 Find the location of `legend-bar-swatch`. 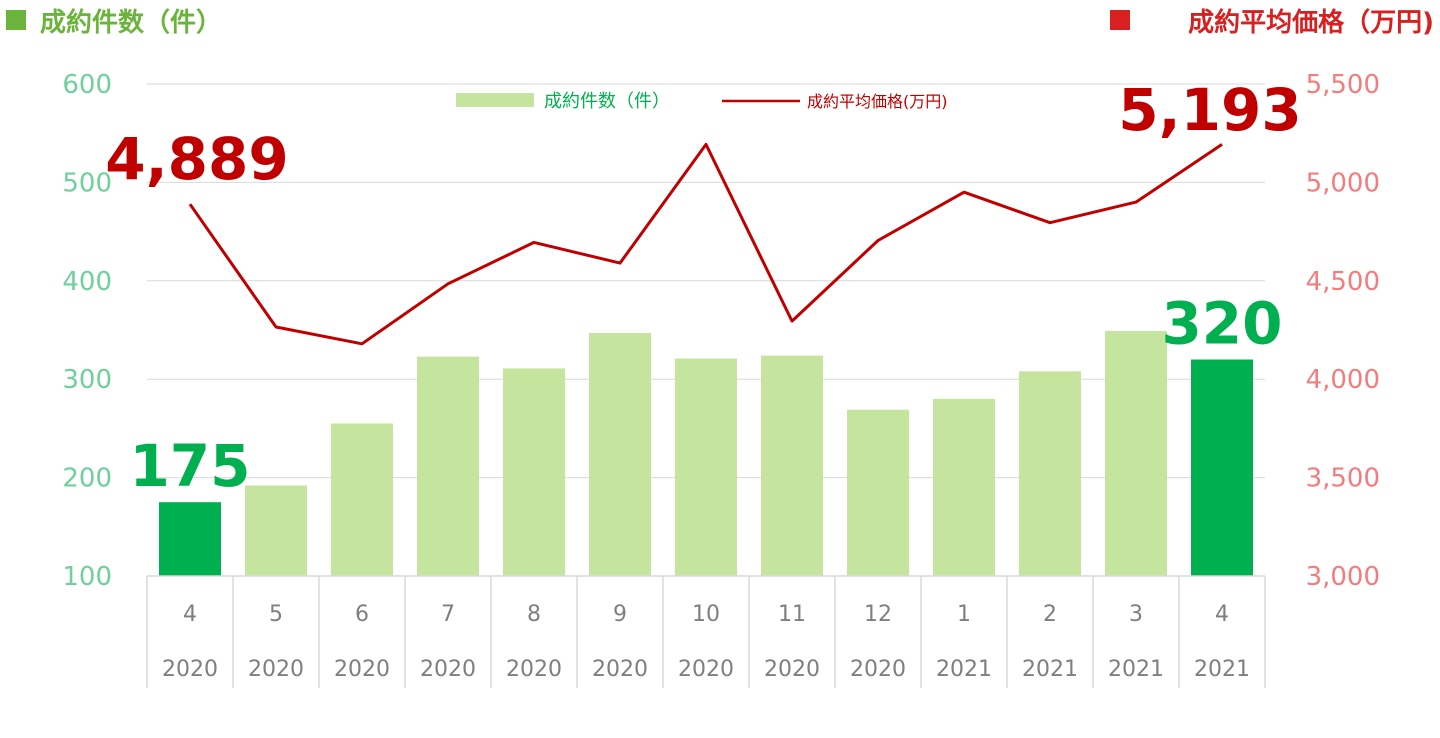

legend-bar-swatch is located at coordinates (495, 100).